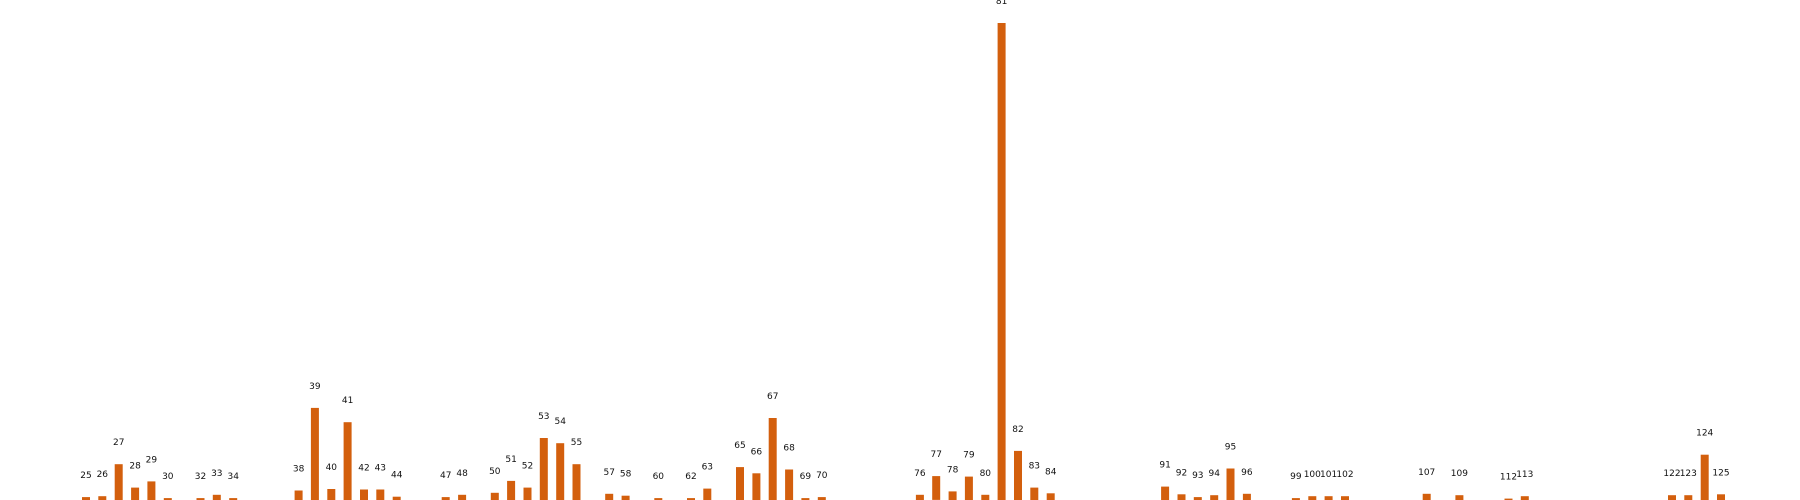 This screenshot has width=1800, height=500. What do you see at coordinates (315, 387) in the screenshot?
I see `bar-label-39: 39` at bounding box center [315, 387].